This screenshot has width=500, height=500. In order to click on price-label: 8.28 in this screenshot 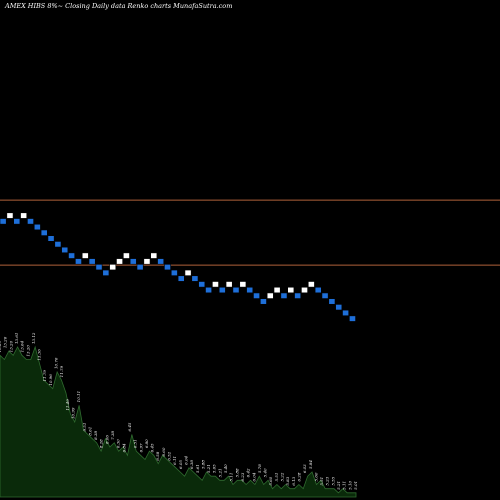, I will do `click(101, 443)`.